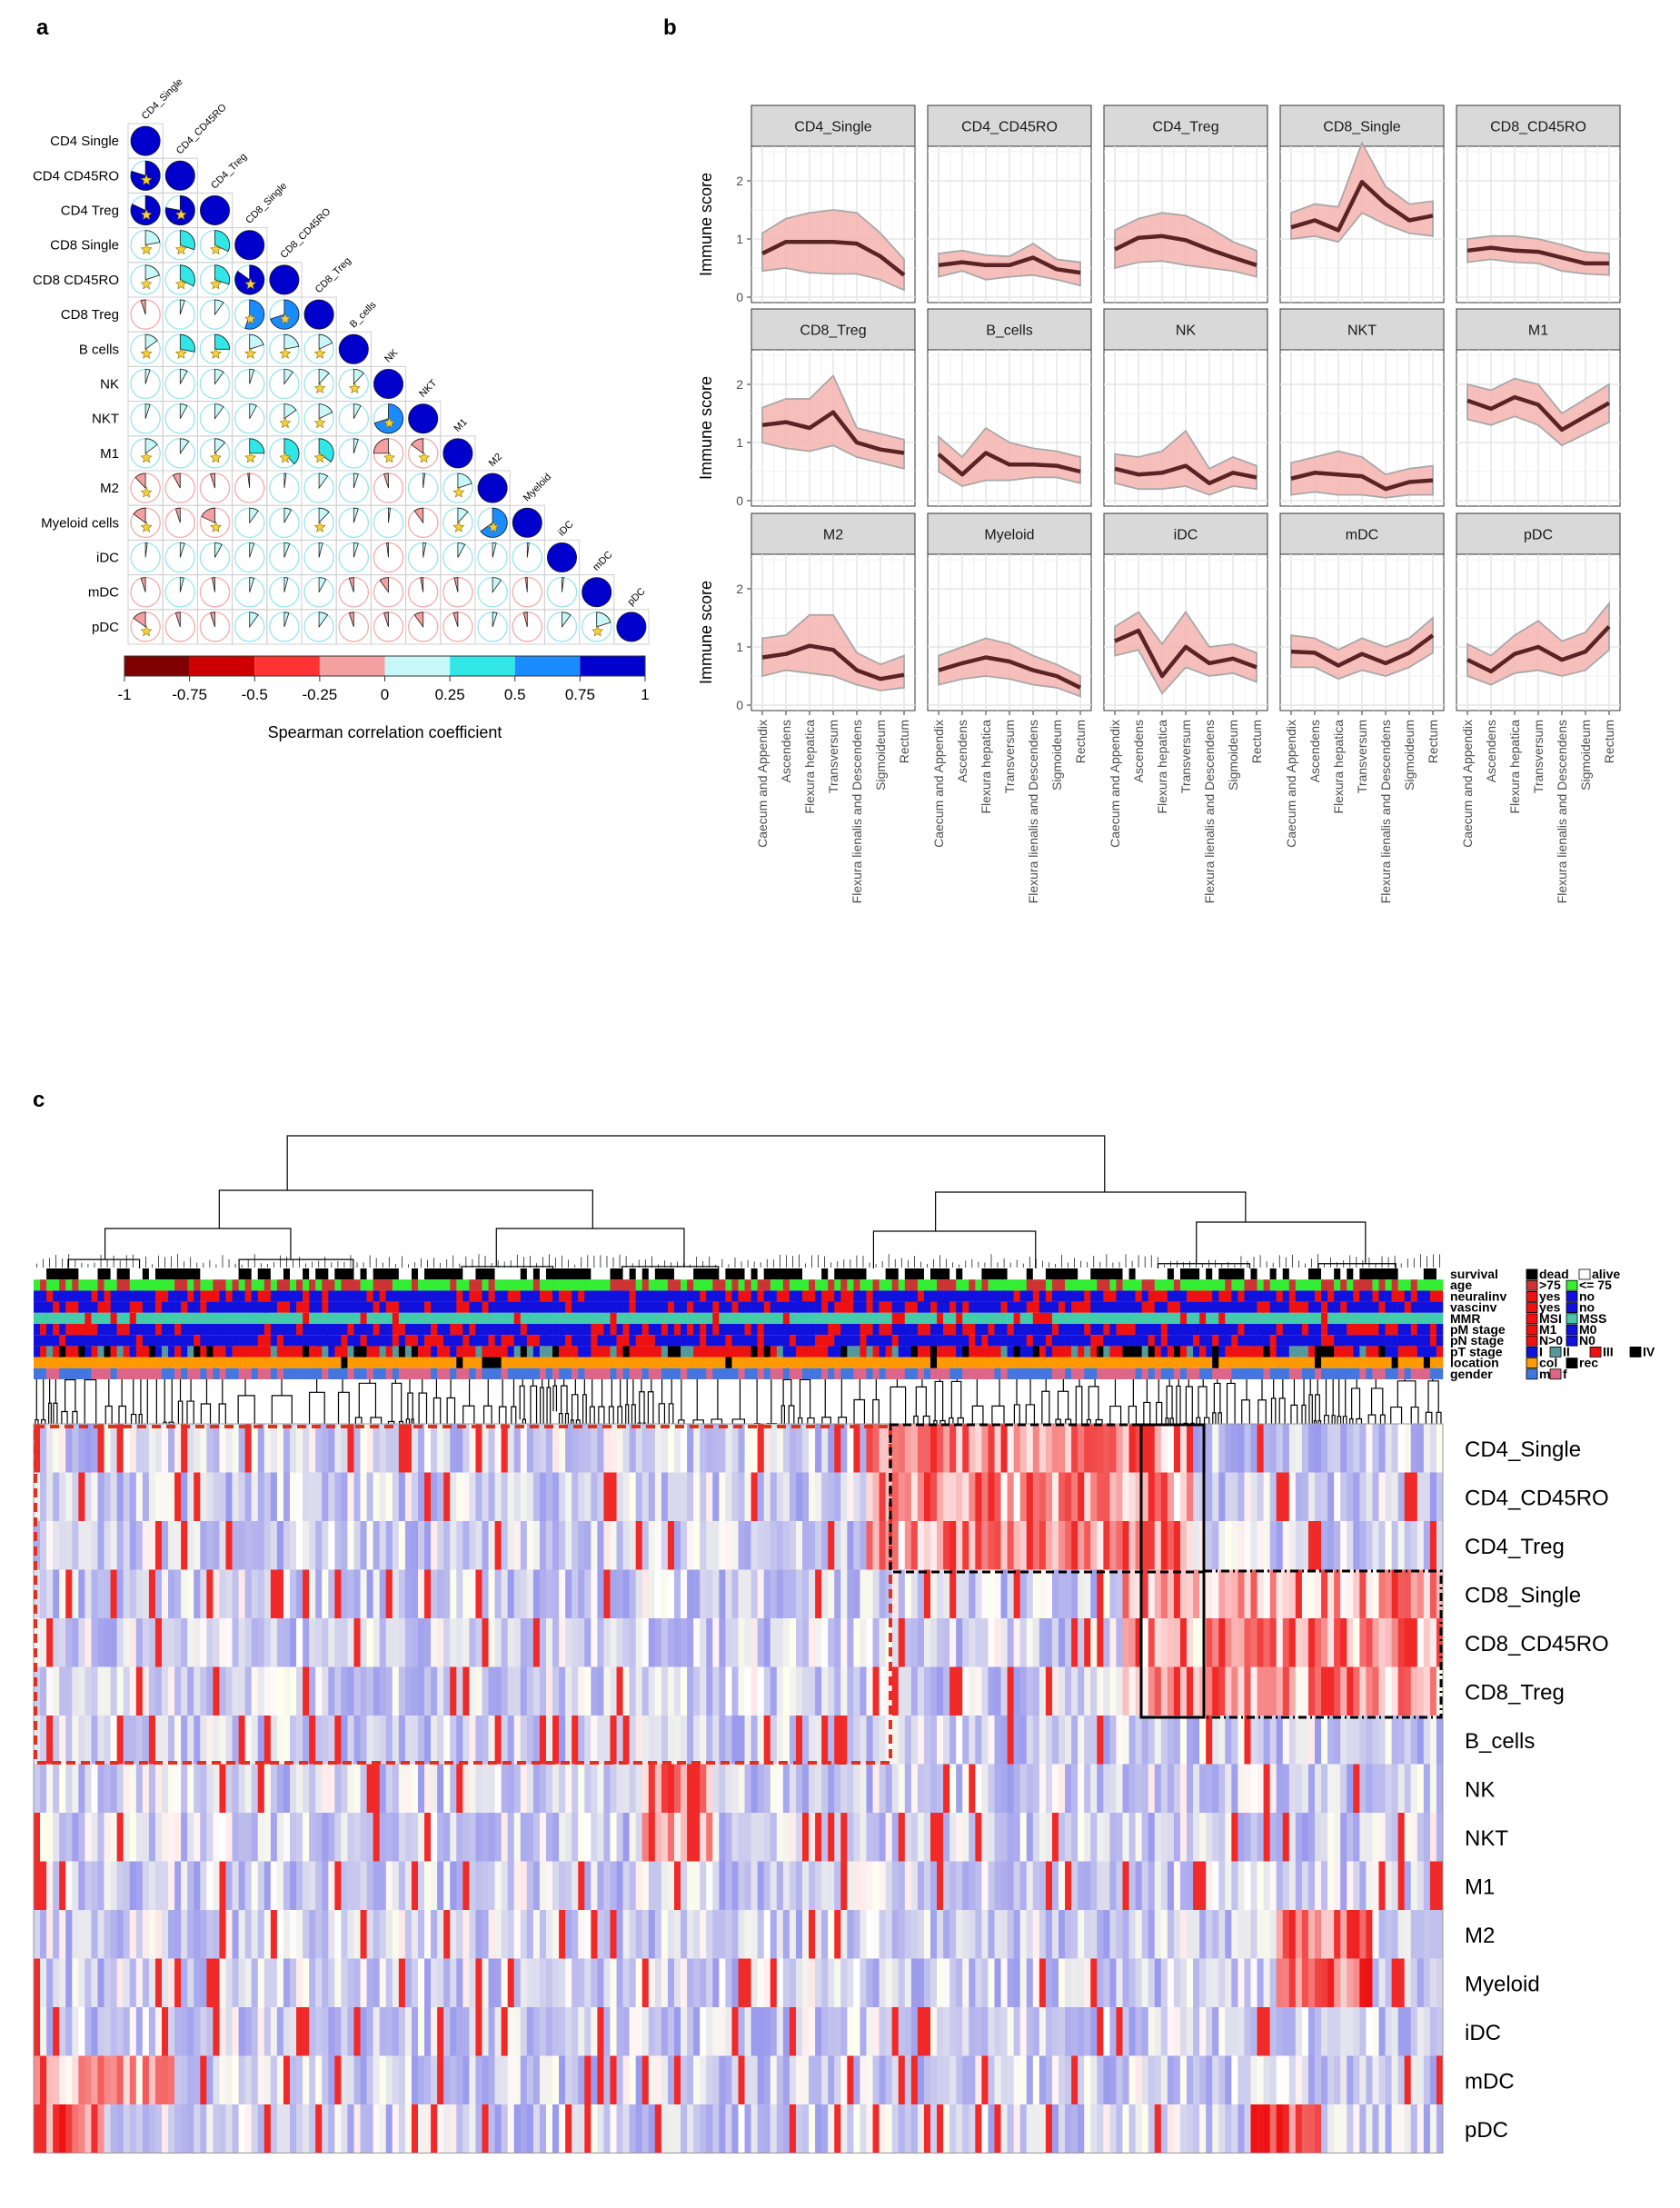 The height and width of the screenshot is (2208, 1680). Describe the element at coordinates (1467, 784) in the screenshot. I see `x-tick-label: Caecum and Appendix` at that location.